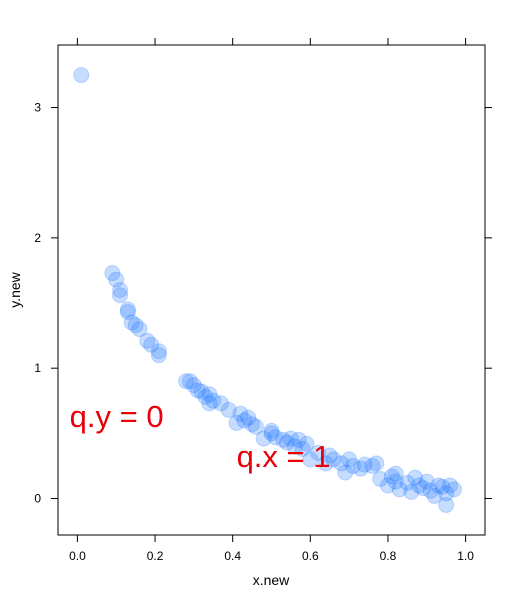 The width and height of the screenshot is (524, 602). What do you see at coordinates (232, 556) in the screenshot?
I see `x-tick-label: 0.4` at bounding box center [232, 556].